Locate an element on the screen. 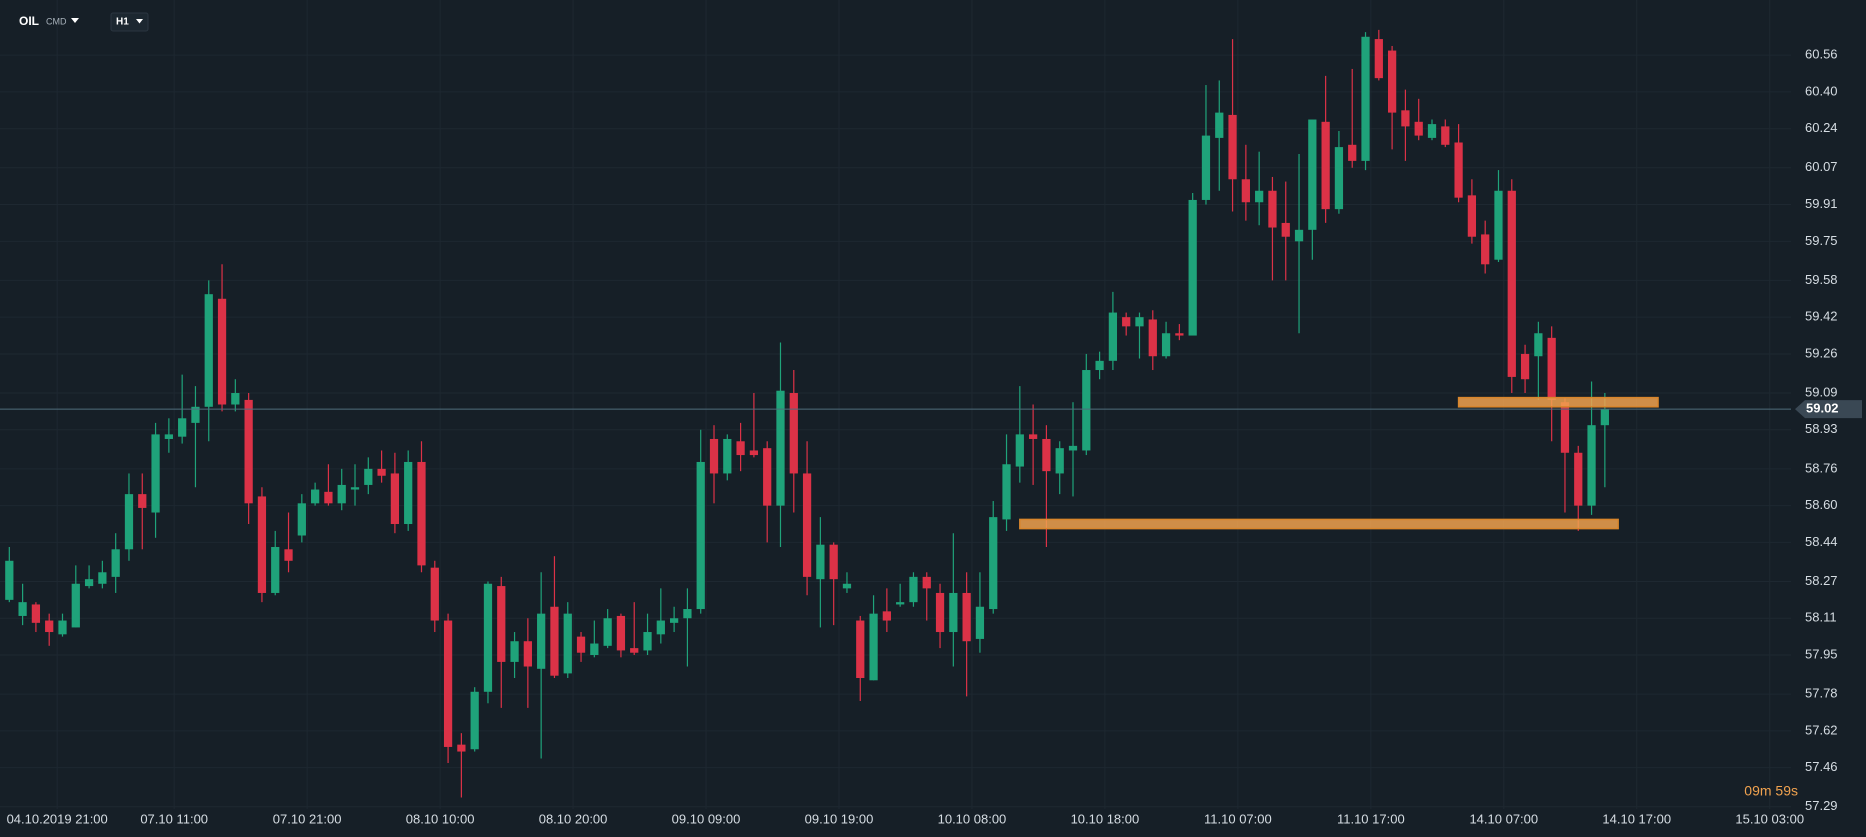 The image size is (1866, 837). y-tick-label: 59.42 is located at coordinates (1821, 316).